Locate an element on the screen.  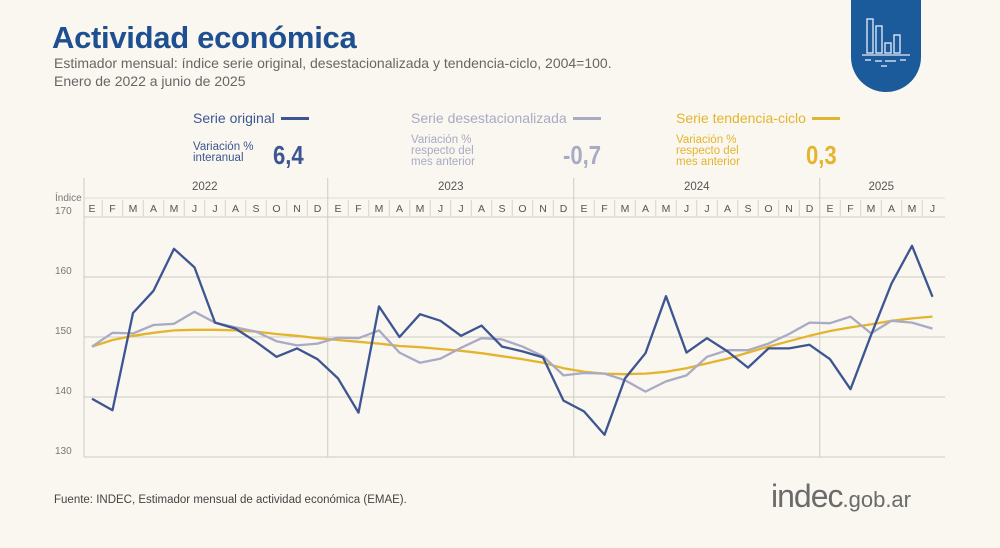
logo-domain: .gob.ar is located at coordinates (877, 499).